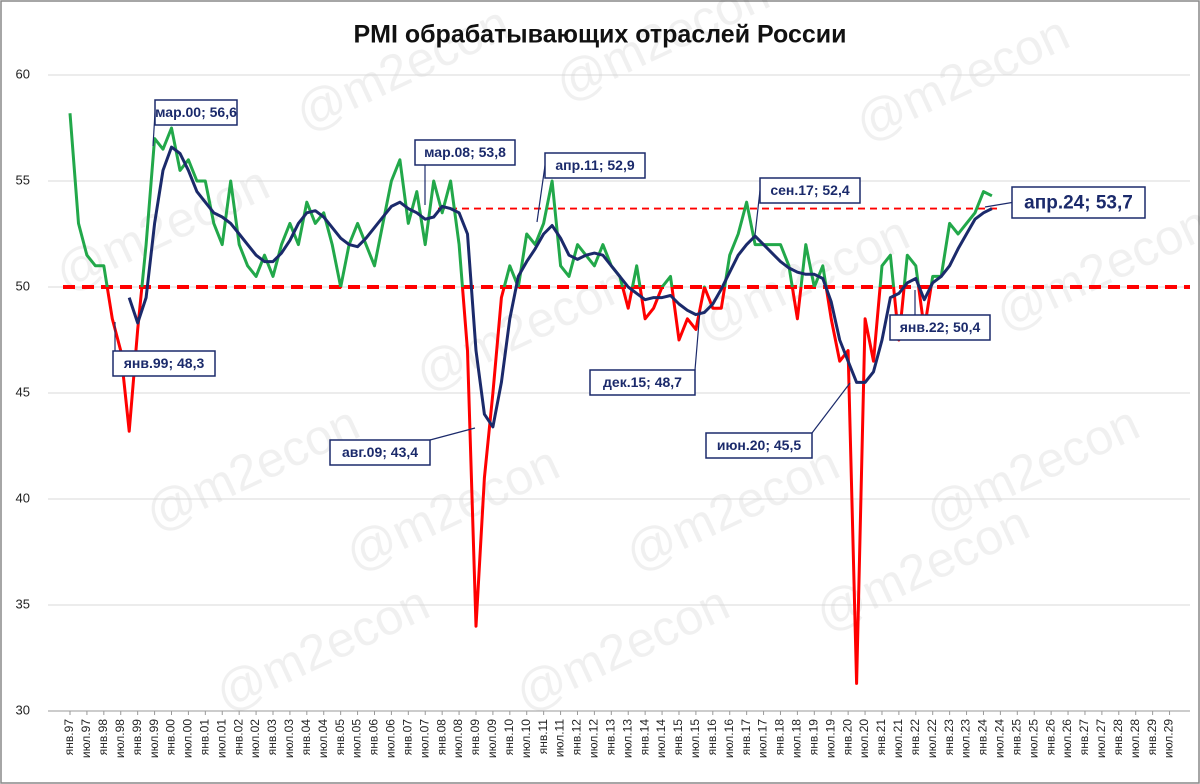 This screenshot has width=1200, height=784. Describe the element at coordinates (712, 737) in the screenshot. I see `x-tick-label: янв.16` at that location.